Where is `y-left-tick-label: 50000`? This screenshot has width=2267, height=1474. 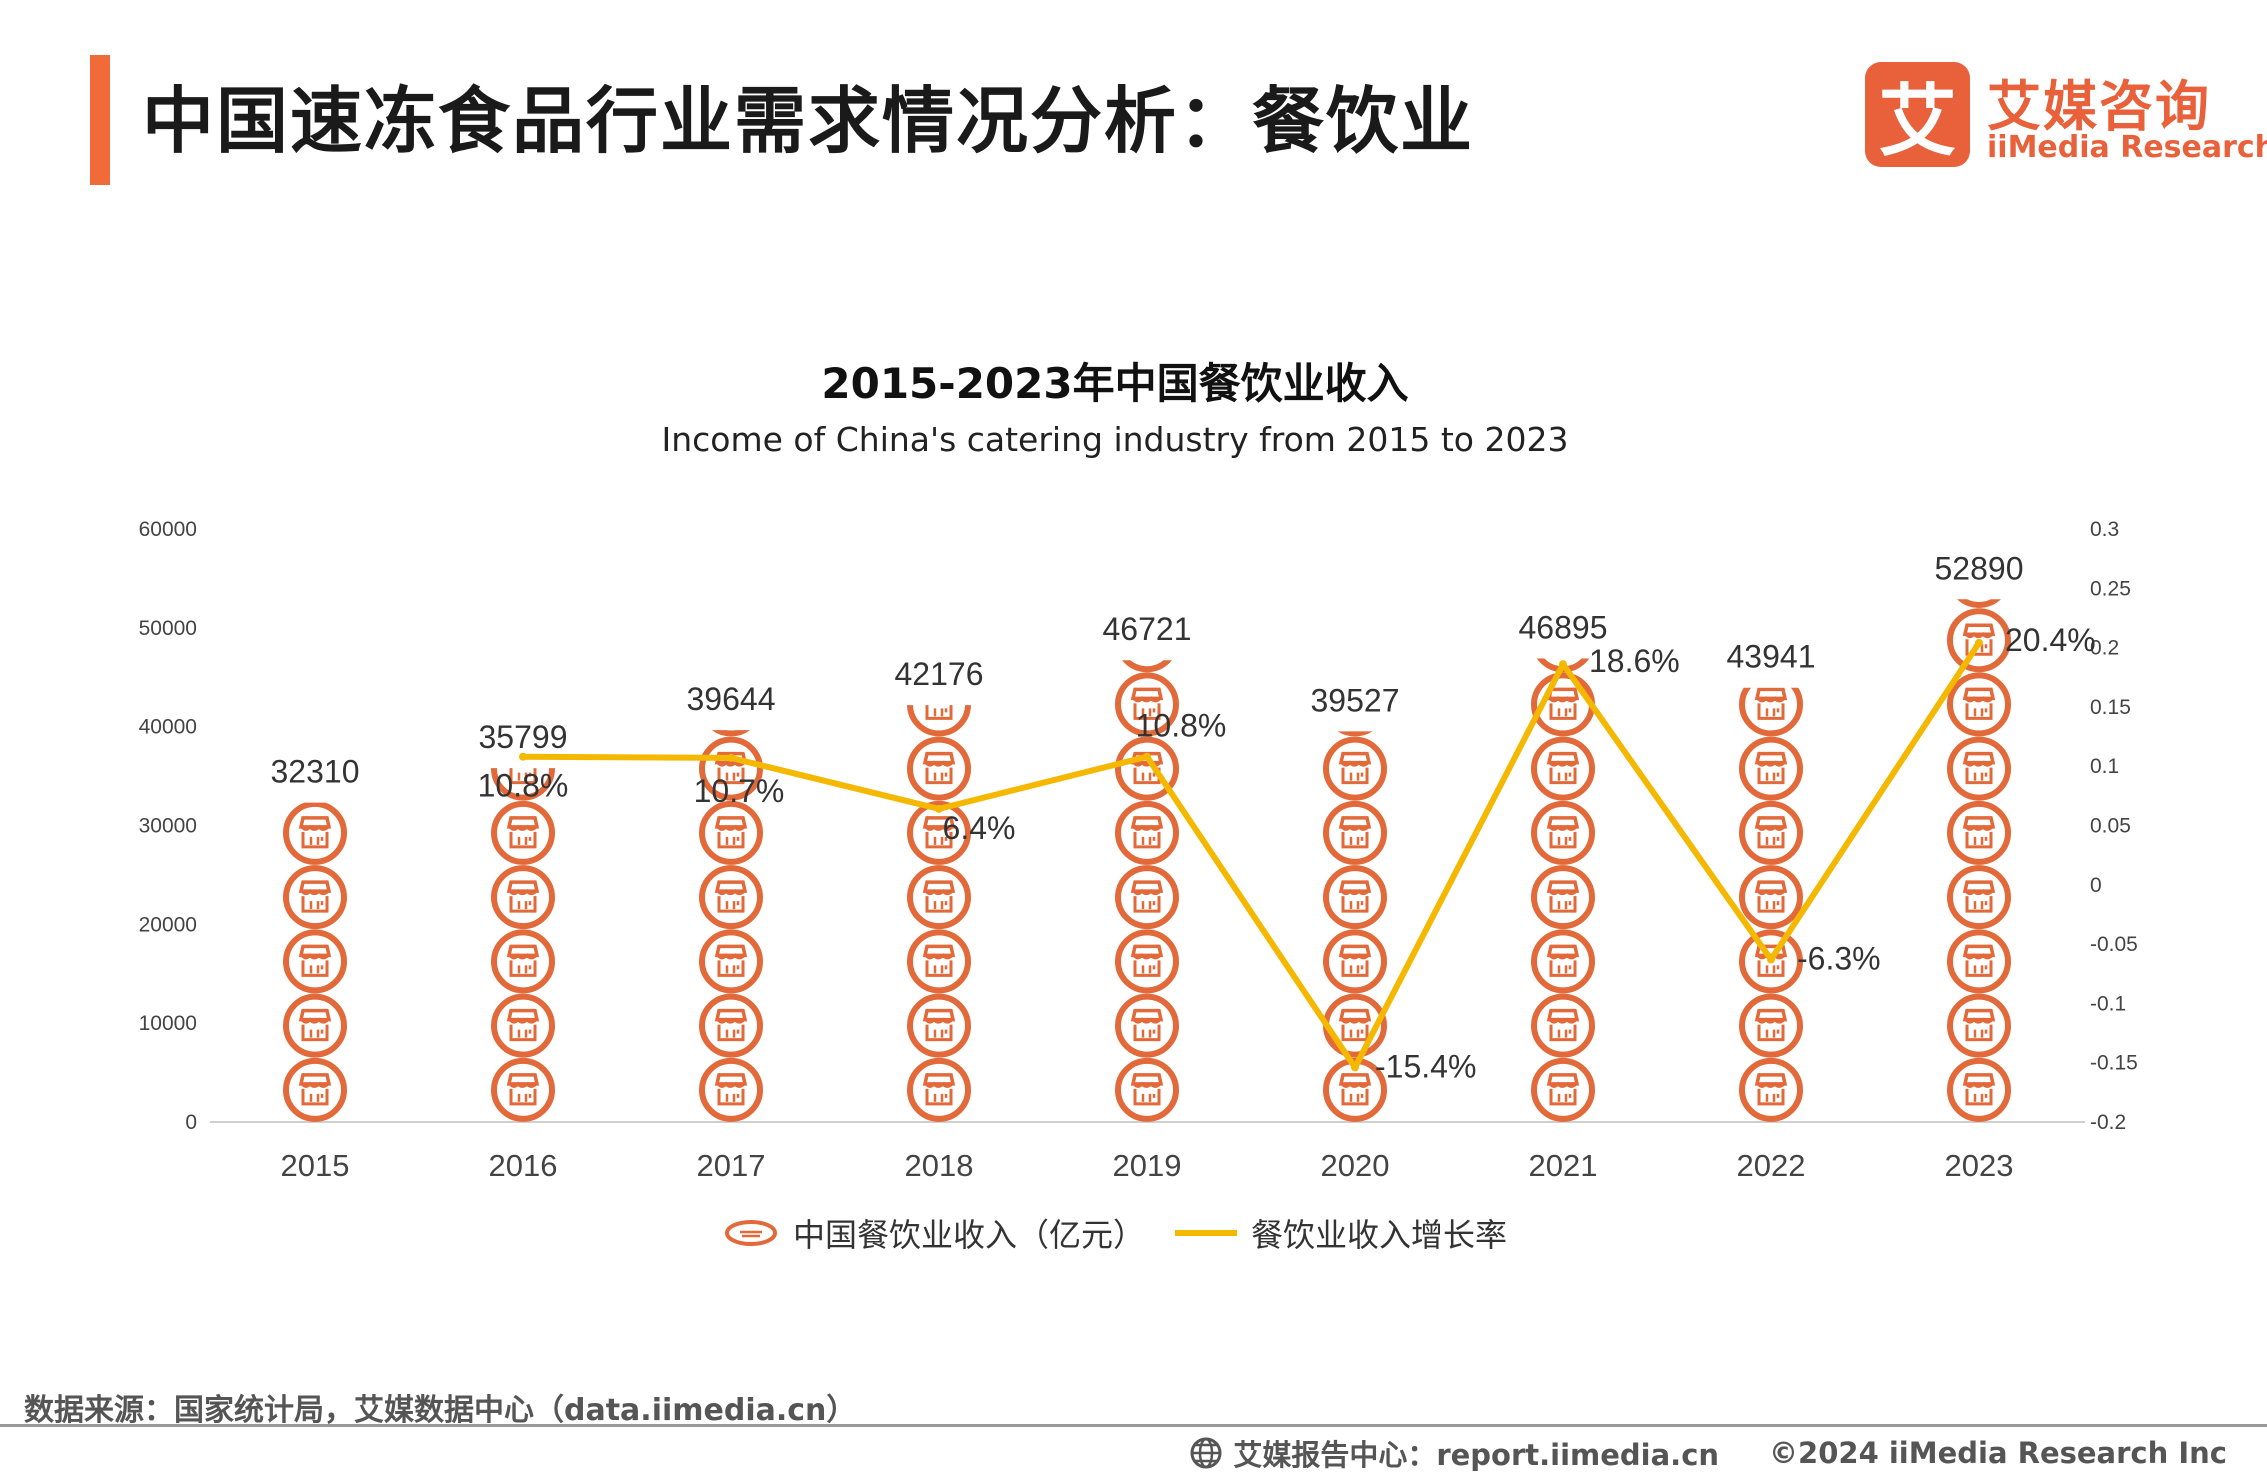 y-left-tick-label: 50000 is located at coordinates (168, 628).